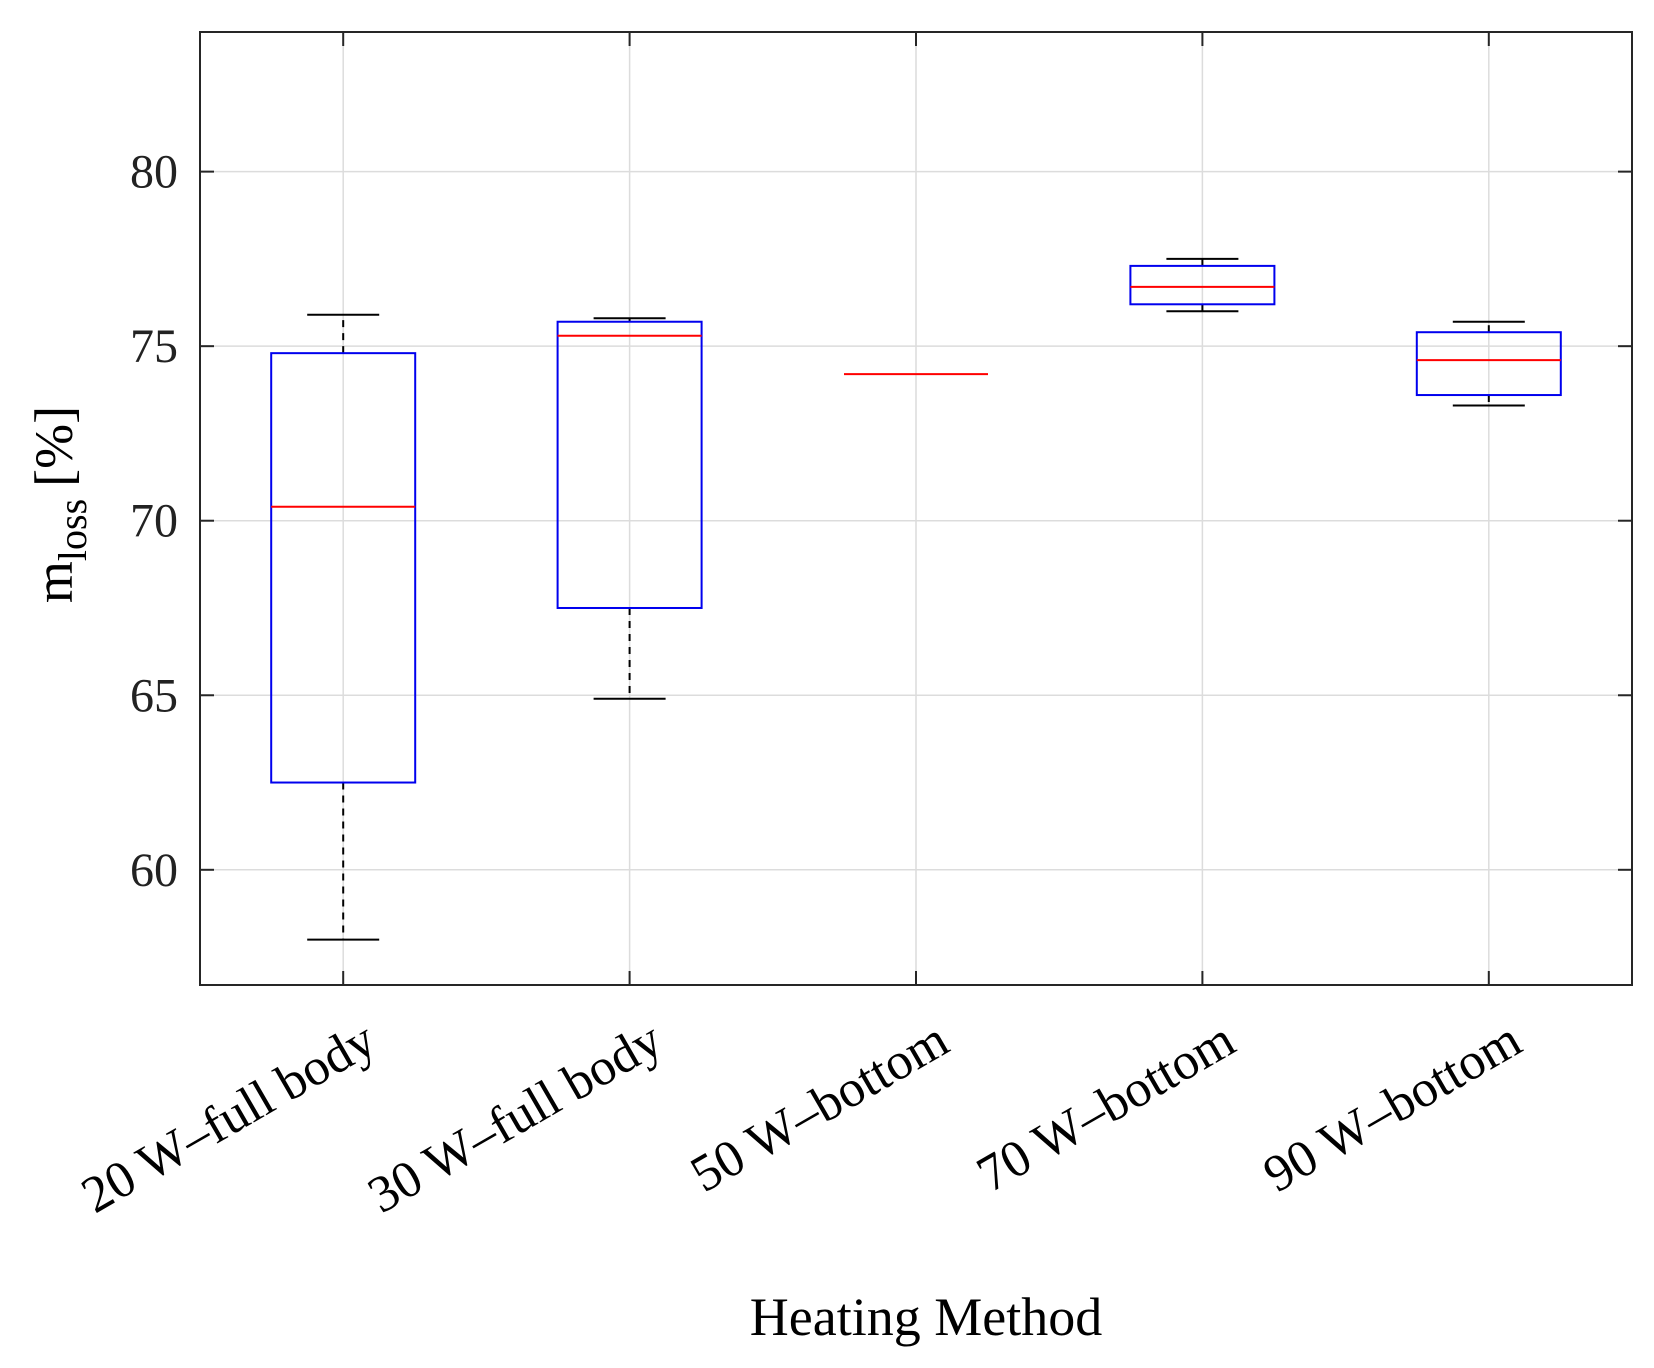  I want to click on y-axis-title: mloss [%], so click(59, 504).